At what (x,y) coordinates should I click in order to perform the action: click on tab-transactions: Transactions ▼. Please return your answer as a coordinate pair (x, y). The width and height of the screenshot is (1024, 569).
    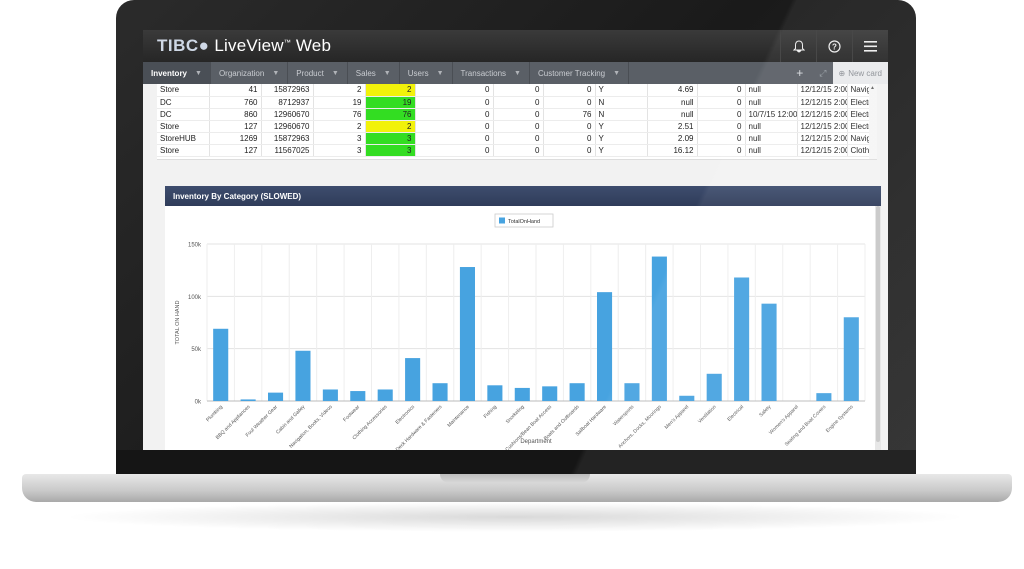
    Looking at the image, I should click on (491, 73).